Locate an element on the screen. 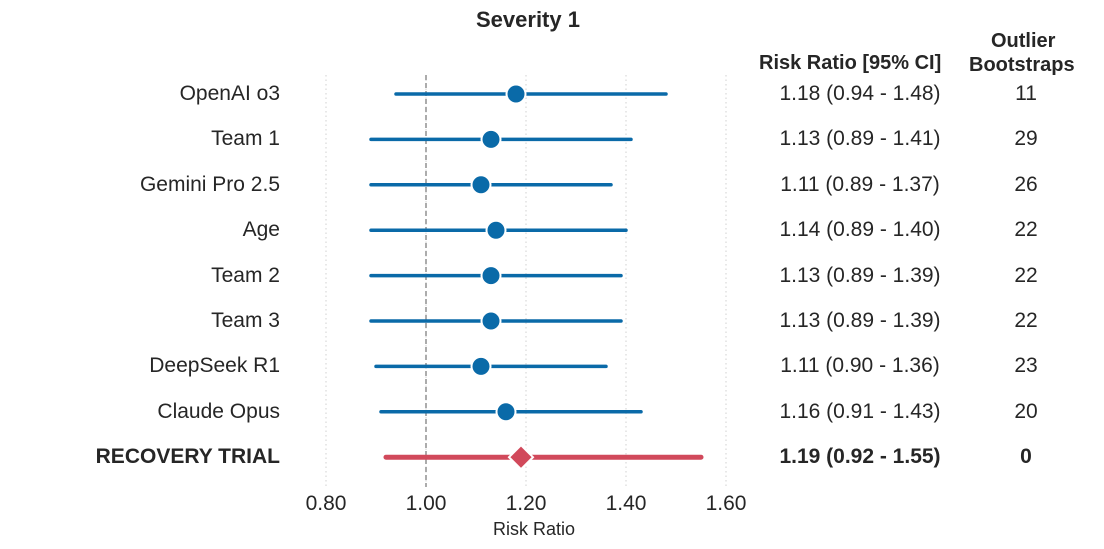  outlier-count: 26 is located at coordinates (1026, 184).